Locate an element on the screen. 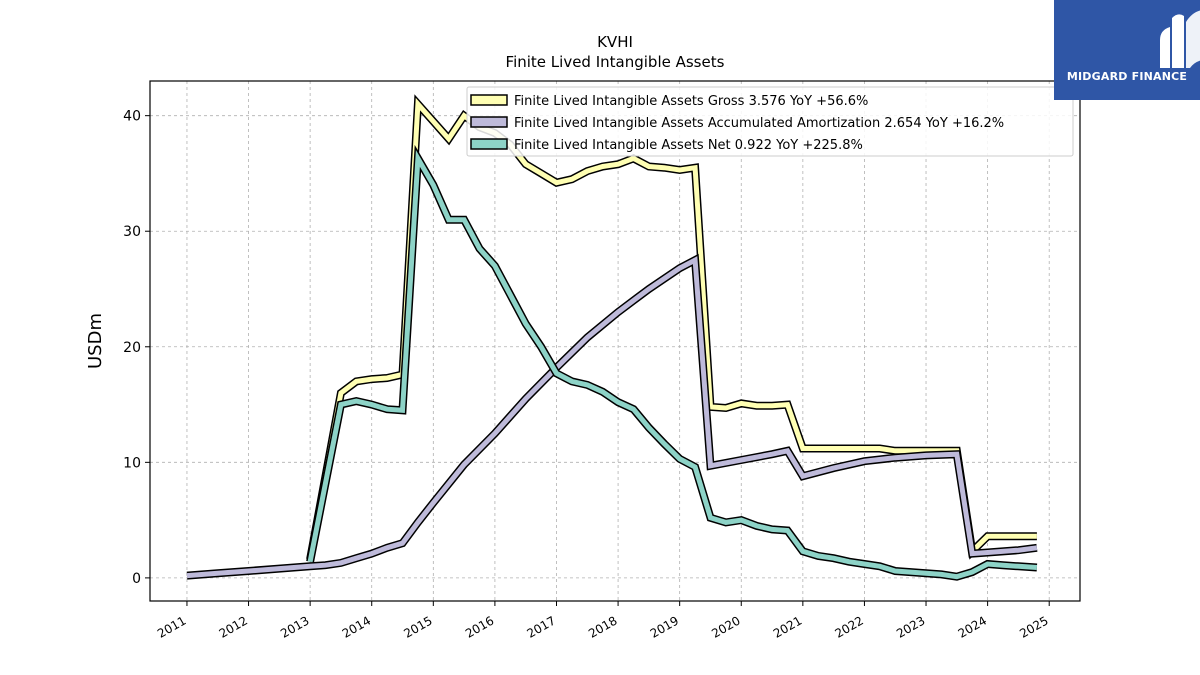  y-tick-label: 40 is located at coordinates (132, 117).